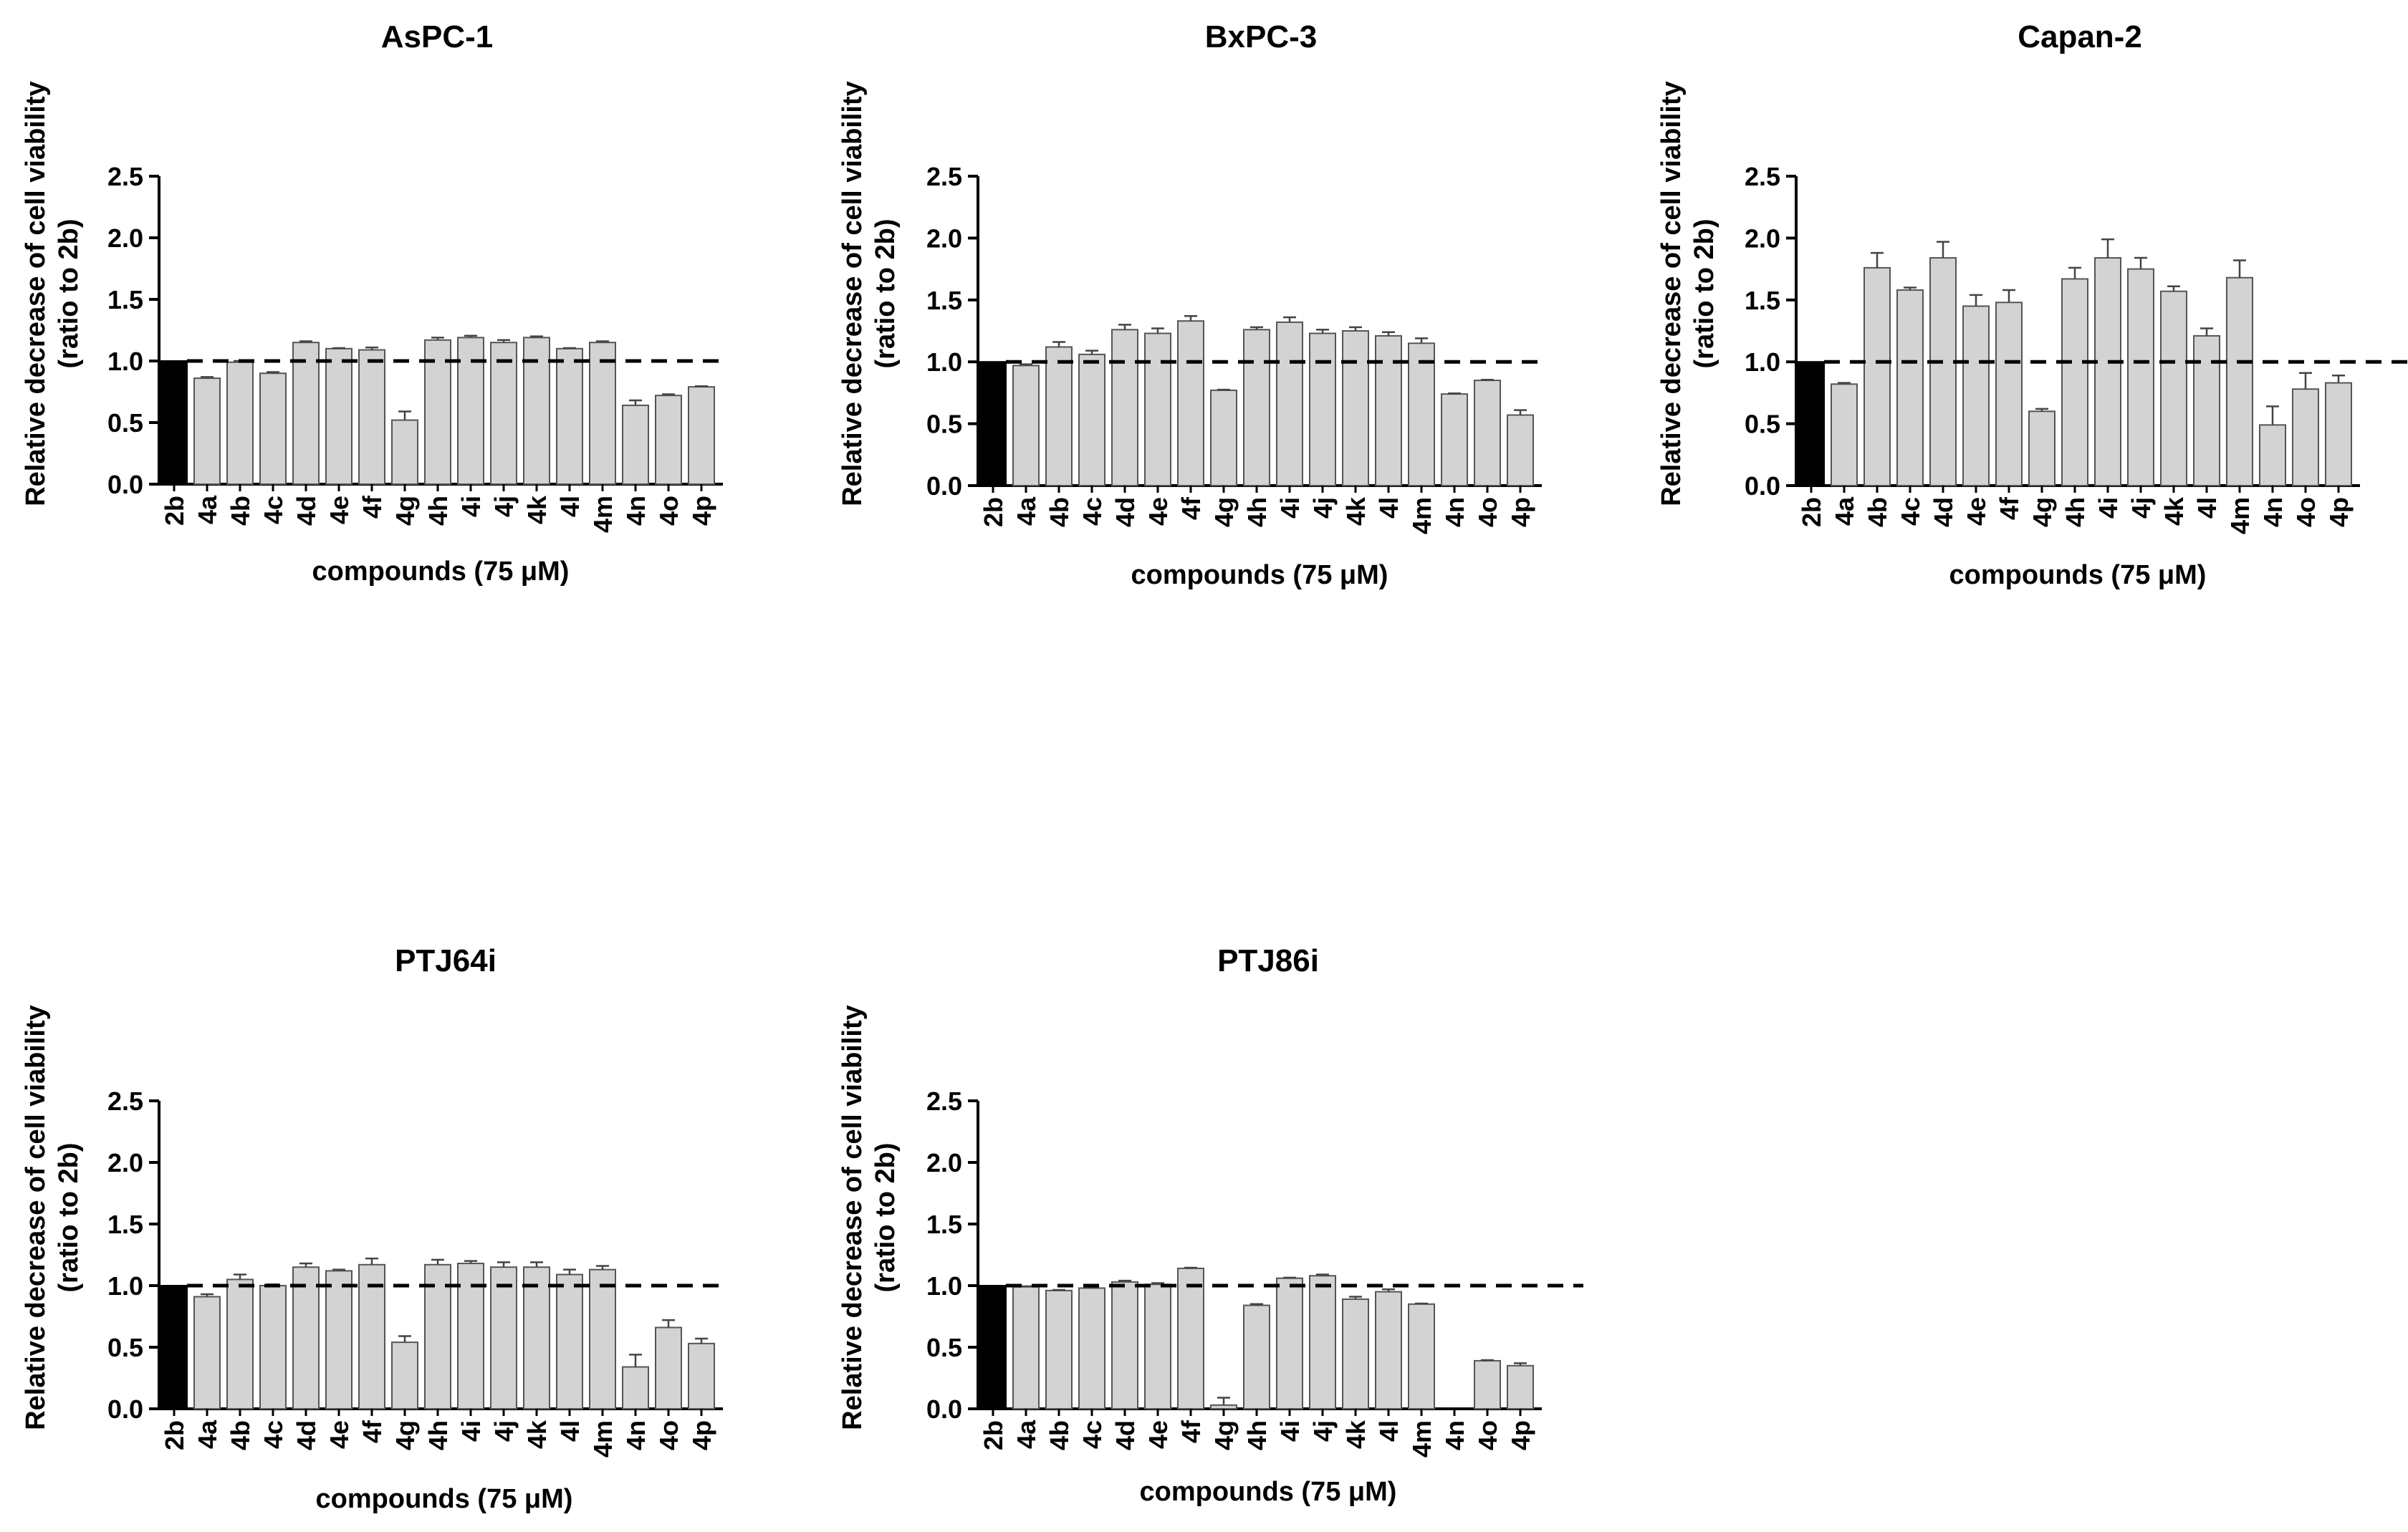 This screenshot has height=1532, width=2408. What do you see at coordinates (1268, 1492) in the screenshot?
I see `x-axis-label: compounds (75 μM)` at bounding box center [1268, 1492].